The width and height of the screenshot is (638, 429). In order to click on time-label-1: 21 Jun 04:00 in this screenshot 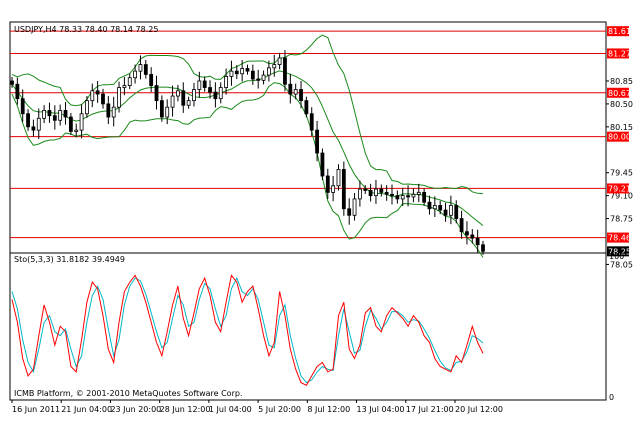, I will do `click(86, 409)`.